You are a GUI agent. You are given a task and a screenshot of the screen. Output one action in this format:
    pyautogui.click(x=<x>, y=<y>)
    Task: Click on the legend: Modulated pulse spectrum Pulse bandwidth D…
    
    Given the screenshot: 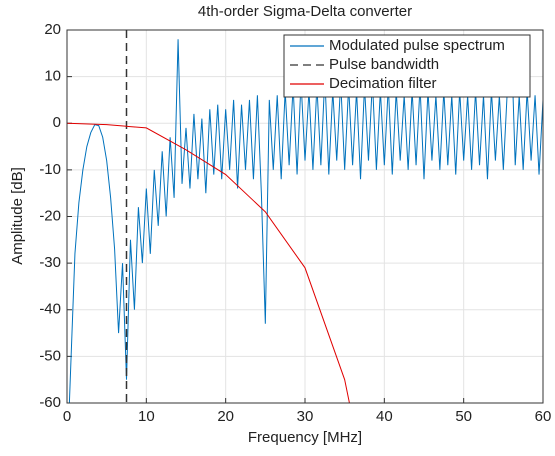 What is the action you would take?
    pyautogui.click(x=407, y=66)
    